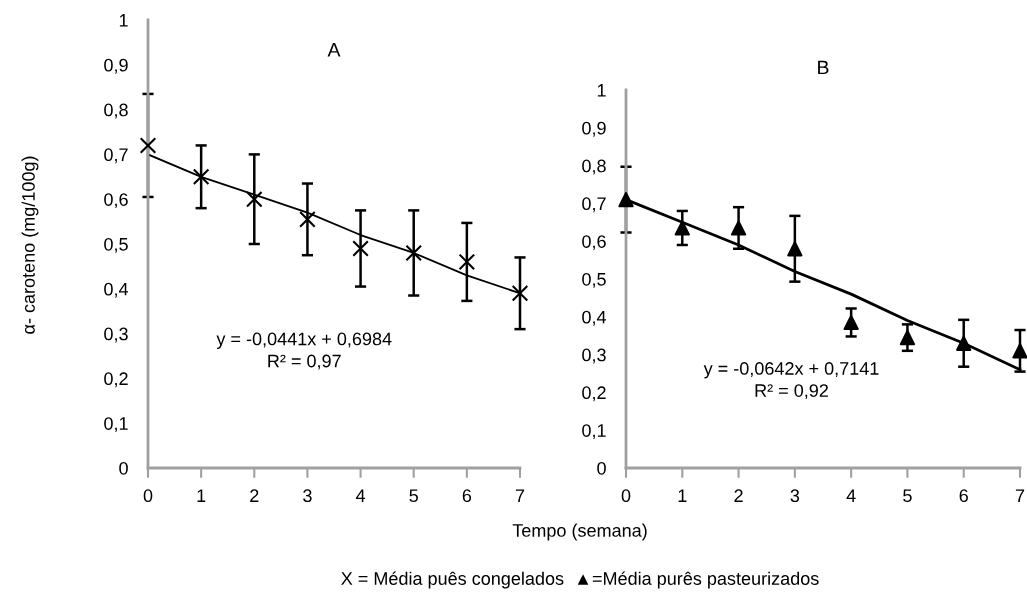  What do you see at coordinates (823, 67) in the screenshot?
I see `chart-title: B` at bounding box center [823, 67].